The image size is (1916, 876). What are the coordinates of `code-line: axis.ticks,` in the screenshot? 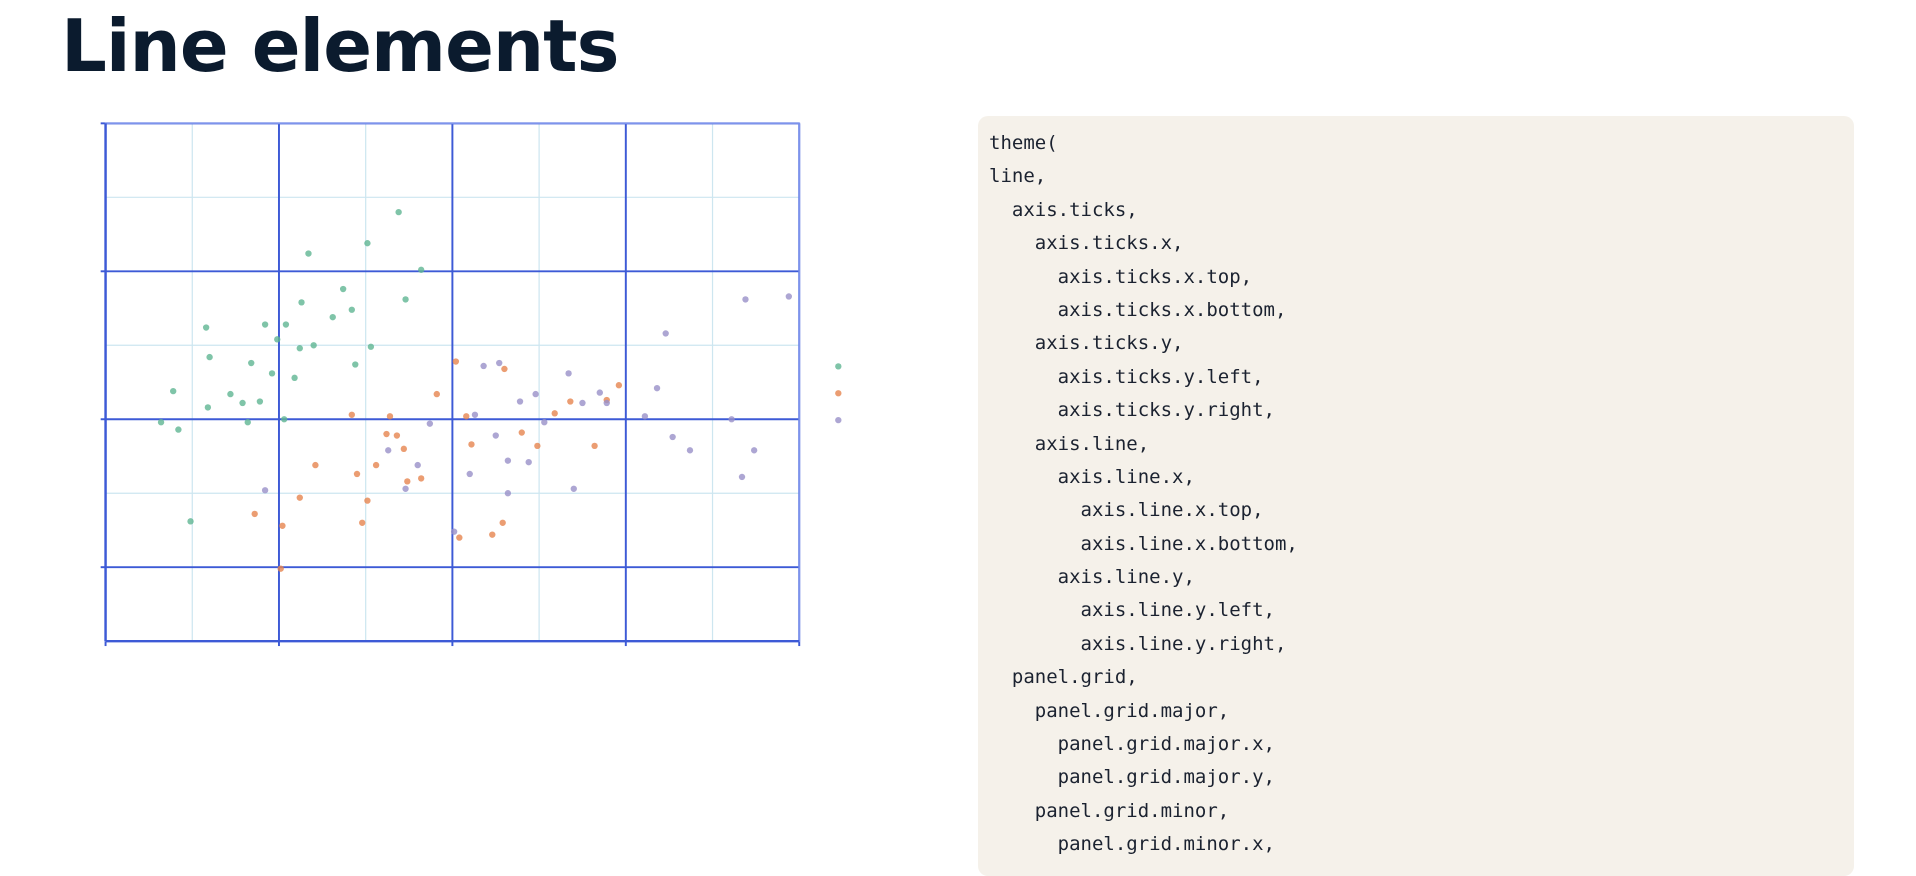 It's located at (1063, 209).